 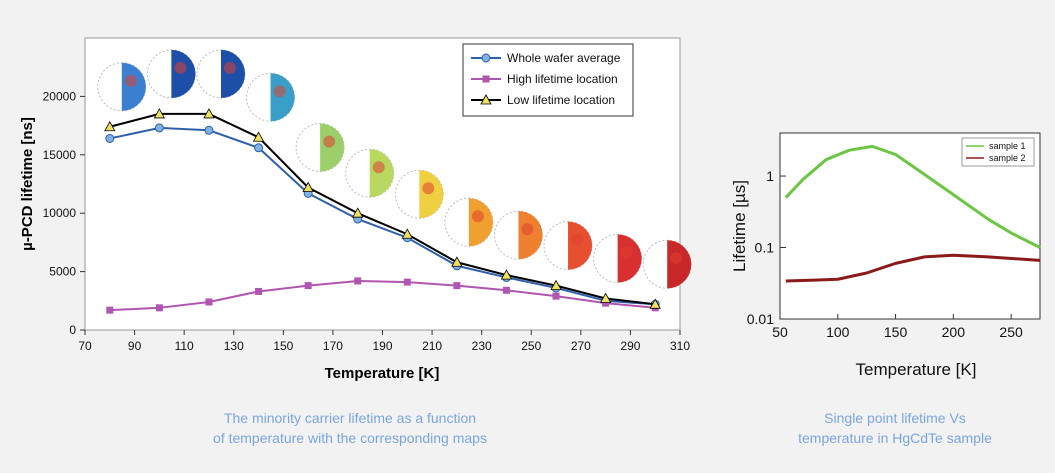 What do you see at coordinates (1007, 146) in the screenshot?
I see `legend-label: sample 1` at bounding box center [1007, 146].